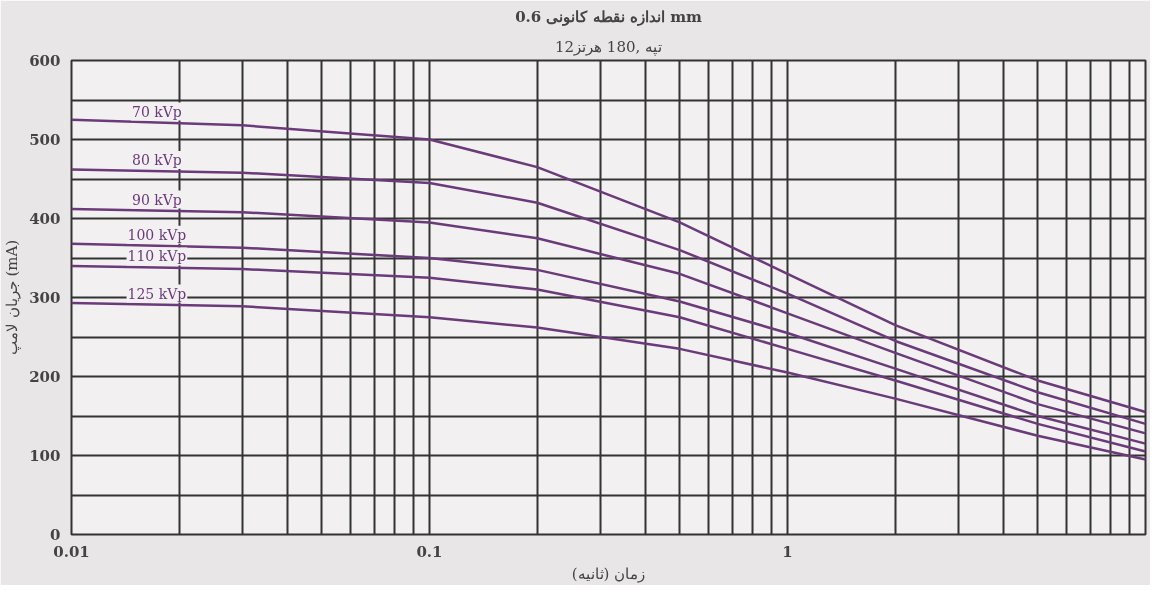 The height and width of the screenshot is (590, 1161). I want to click on y-axis-title: جریان لامپ (mA), so click(12, 297).